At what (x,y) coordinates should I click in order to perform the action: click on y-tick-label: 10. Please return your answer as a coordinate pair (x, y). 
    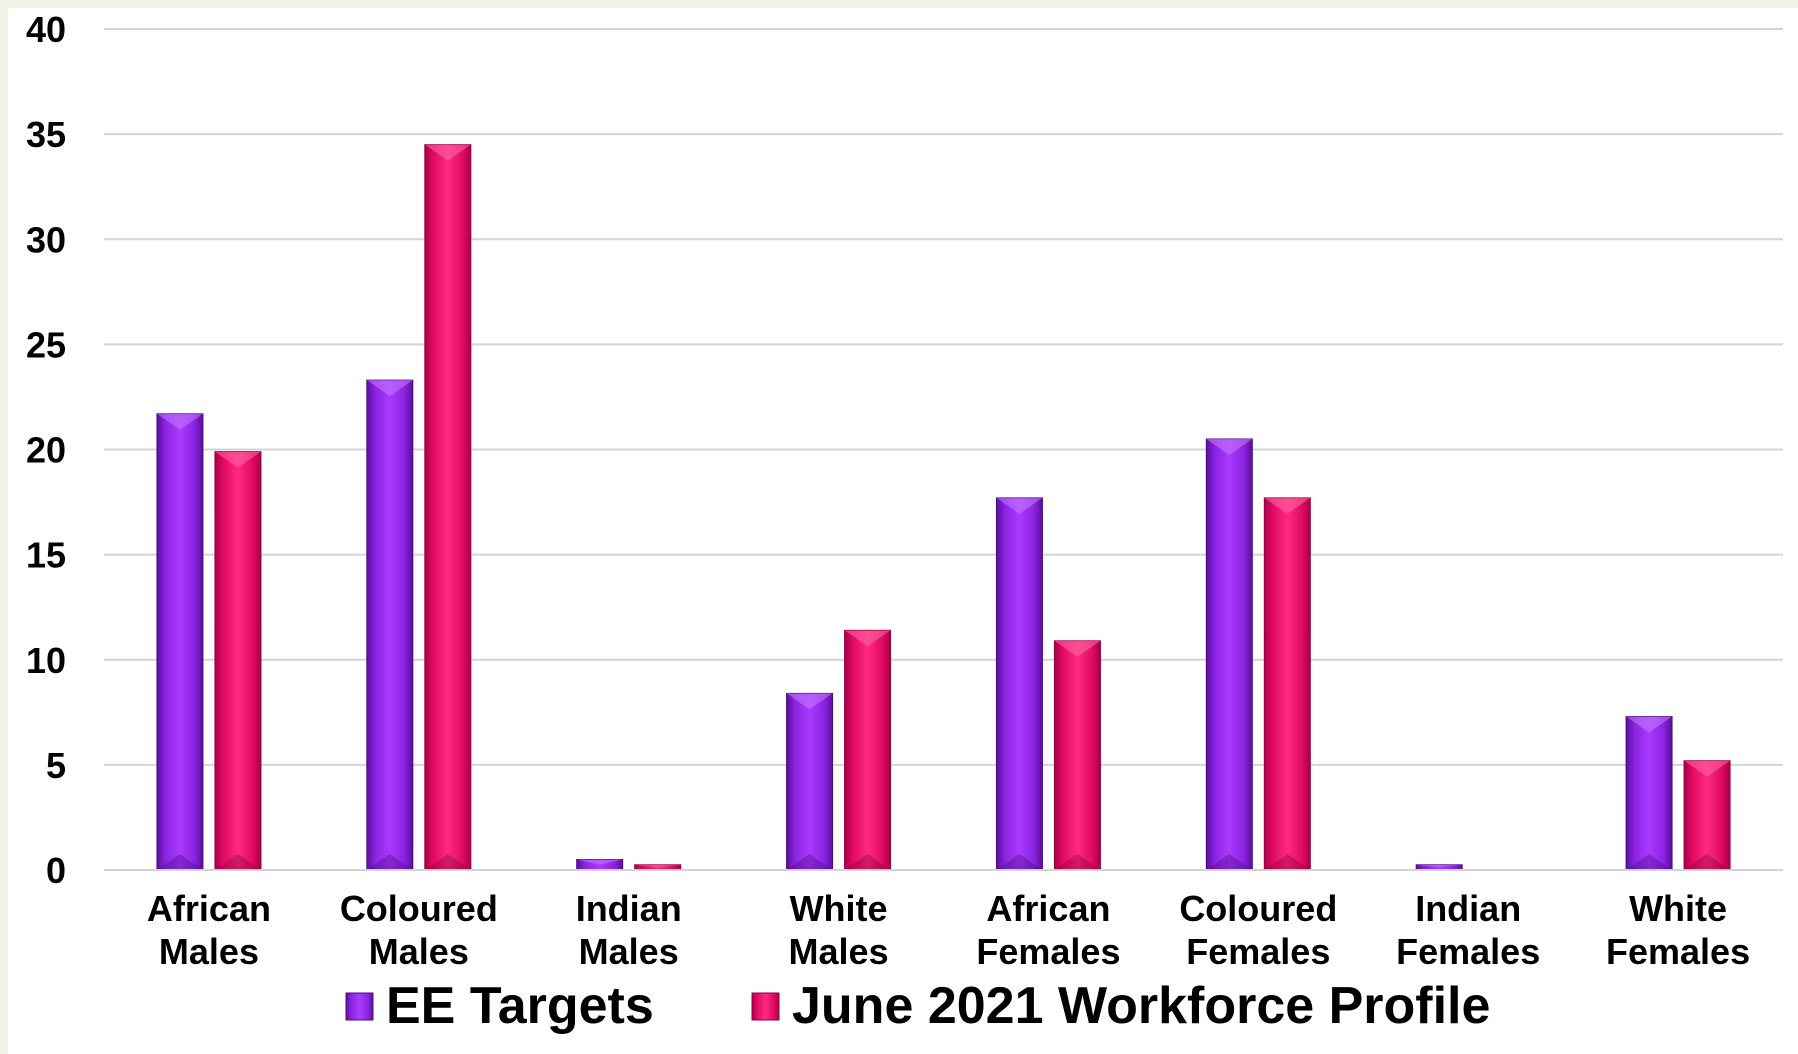
    Looking at the image, I should click on (46, 660).